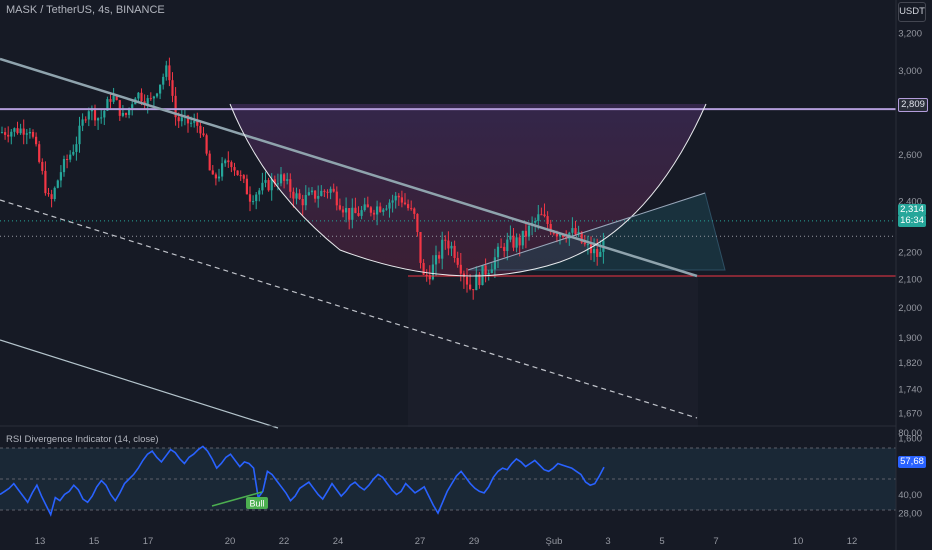 The height and width of the screenshot is (550, 932). I want to click on level-price-tag: 2,809, so click(913, 105).